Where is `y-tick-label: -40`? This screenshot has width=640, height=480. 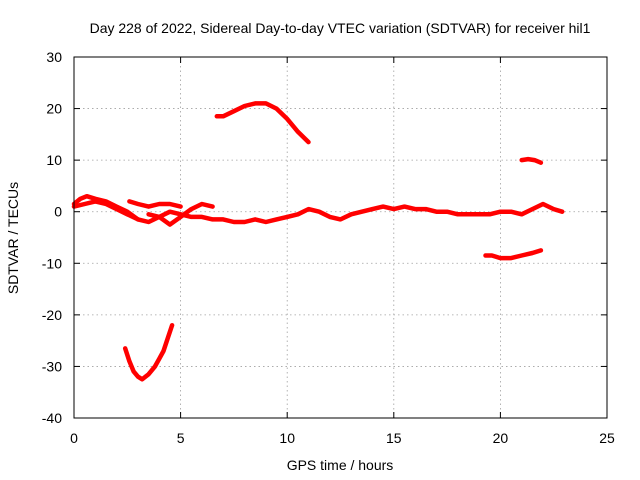
y-tick-label: -40 is located at coordinates (52, 418).